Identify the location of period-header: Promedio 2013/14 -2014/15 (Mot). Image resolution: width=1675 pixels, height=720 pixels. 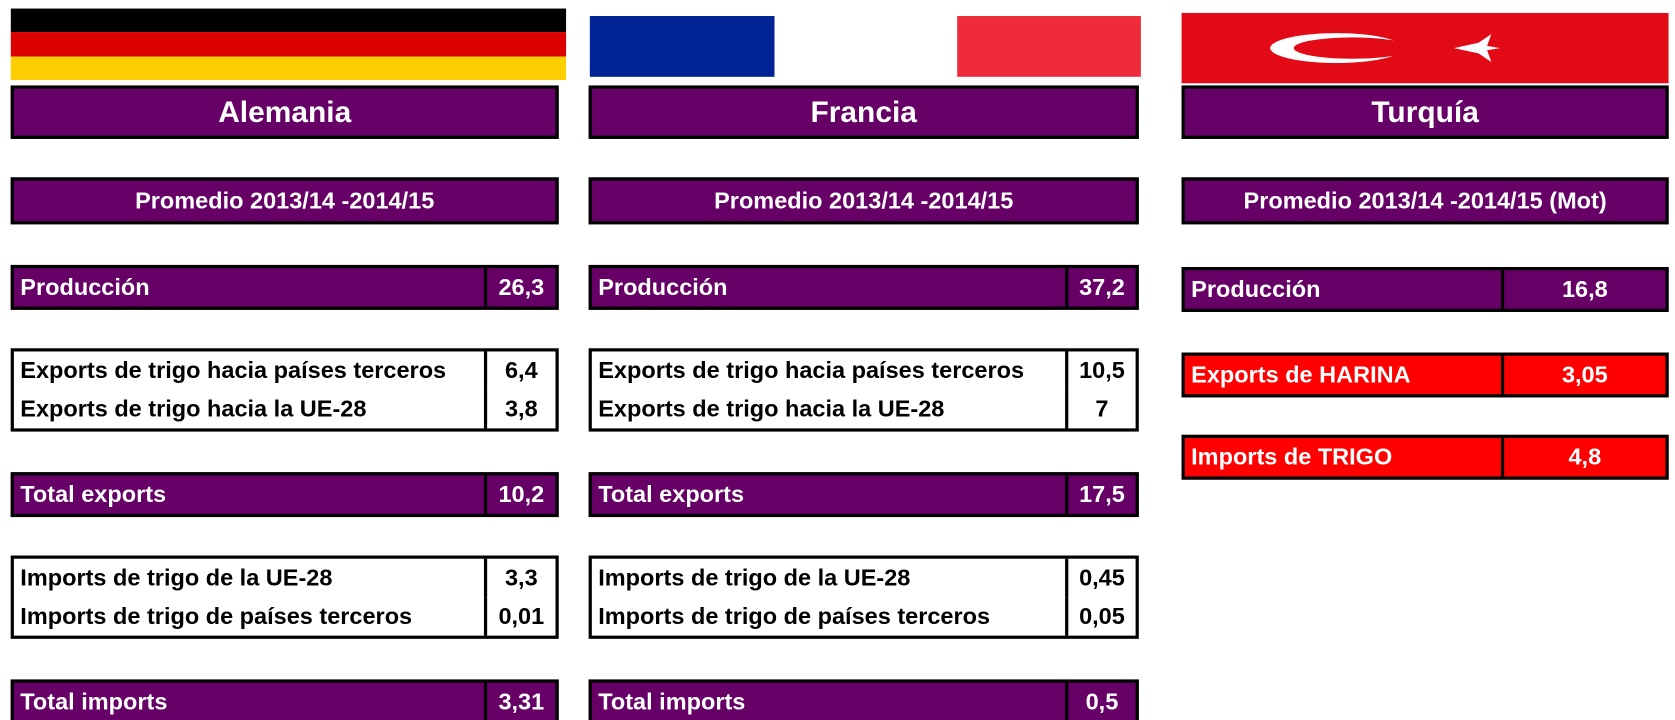
(1425, 201).